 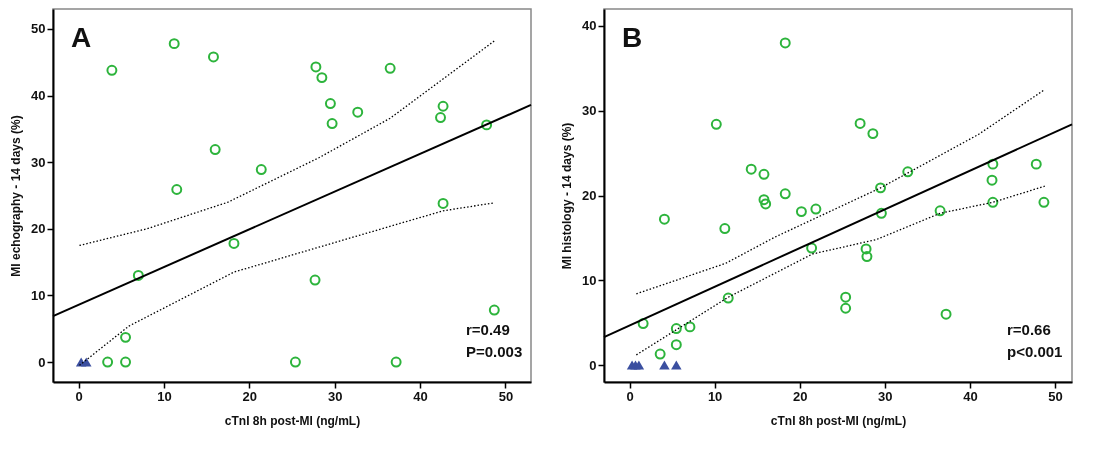 What do you see at coordinates (1029, 329) in the screenshot?
I see `annotation: r=0.66` at bounding box center [1029, 329].